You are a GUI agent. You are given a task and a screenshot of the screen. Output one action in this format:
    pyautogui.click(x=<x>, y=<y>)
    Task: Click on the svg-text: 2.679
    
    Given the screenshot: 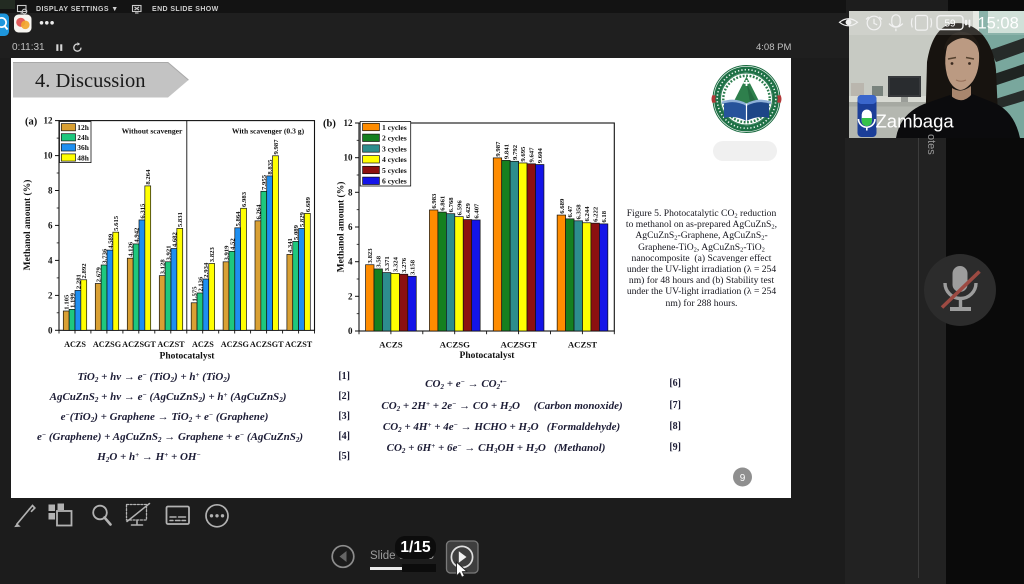 What is the action you would take?
    pyautogui.click(x=99, y=274)
    